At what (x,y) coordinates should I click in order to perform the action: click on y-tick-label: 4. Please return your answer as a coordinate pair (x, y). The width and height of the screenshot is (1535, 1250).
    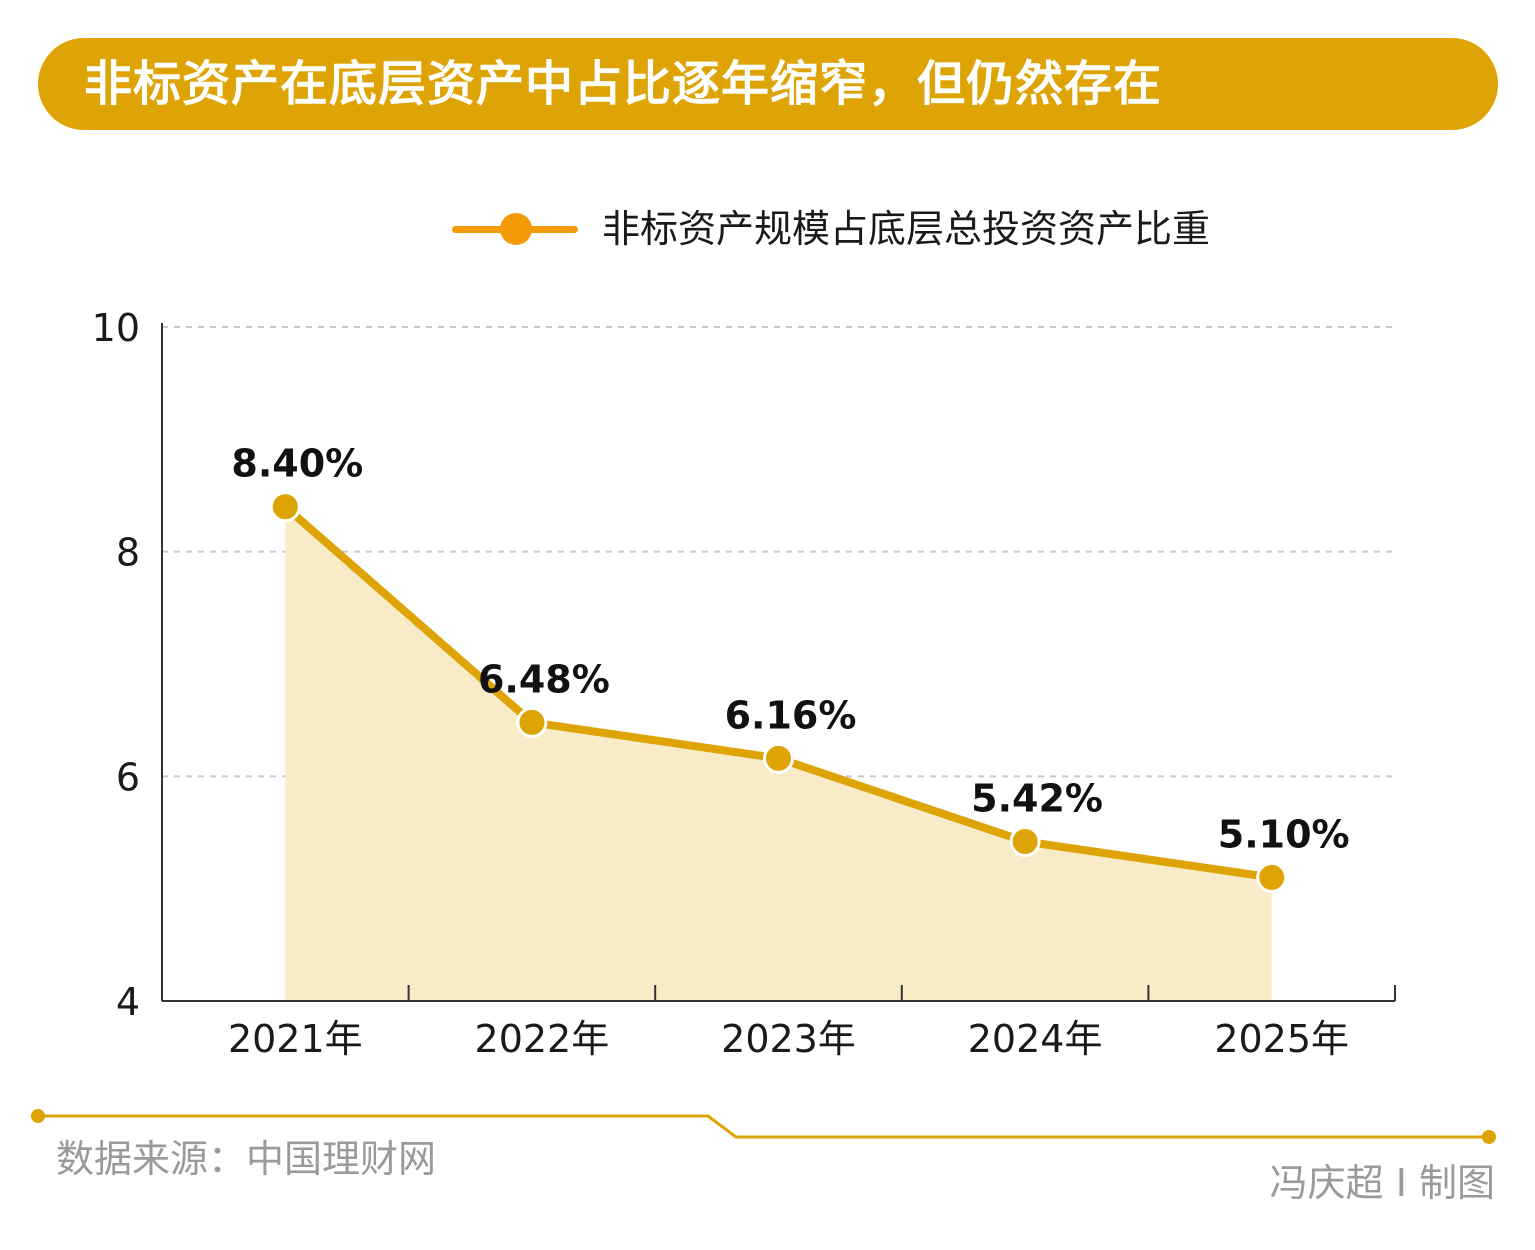
    Looking at the image, I should click on (128, 1002).